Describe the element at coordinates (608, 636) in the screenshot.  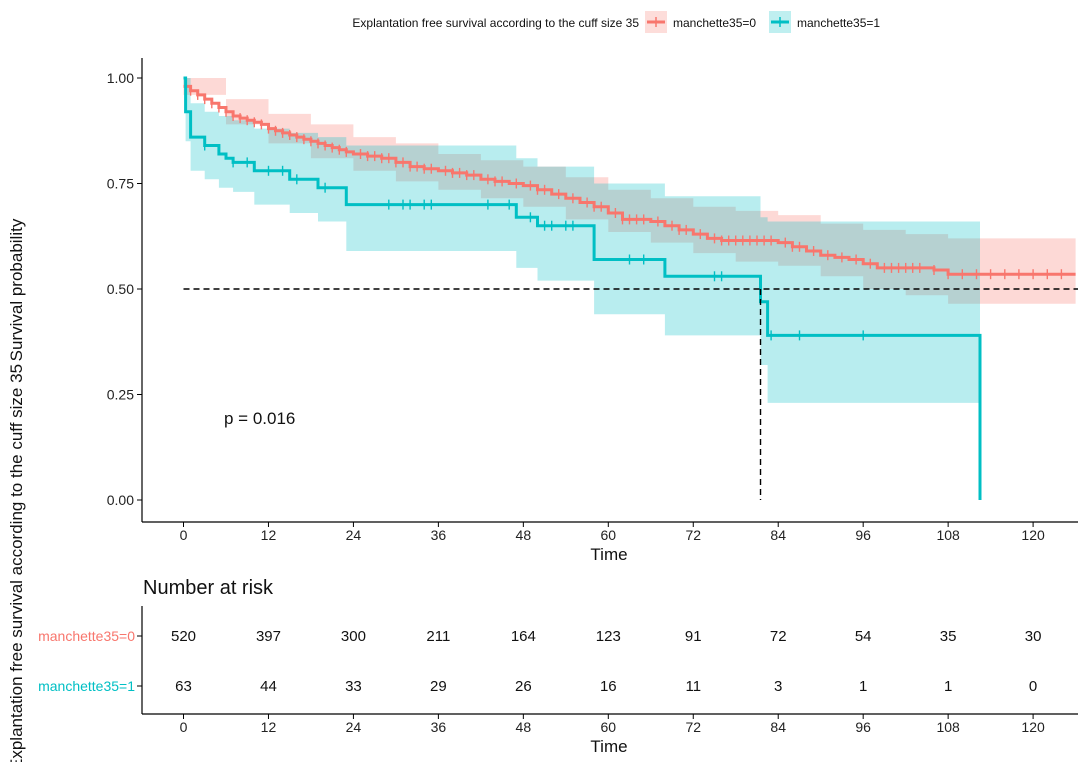
I see `risk-cell-0-5: 123` at that location.